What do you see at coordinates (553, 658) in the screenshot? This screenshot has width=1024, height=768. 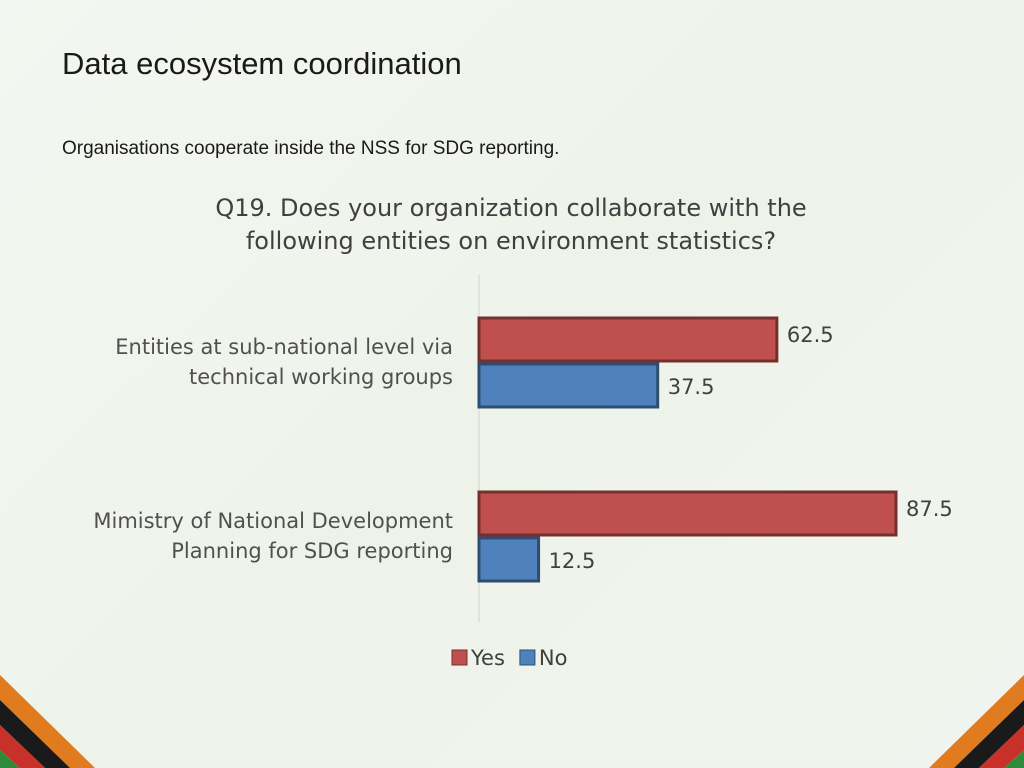 I see `legend-label: No` at bounding box center [553, 658].